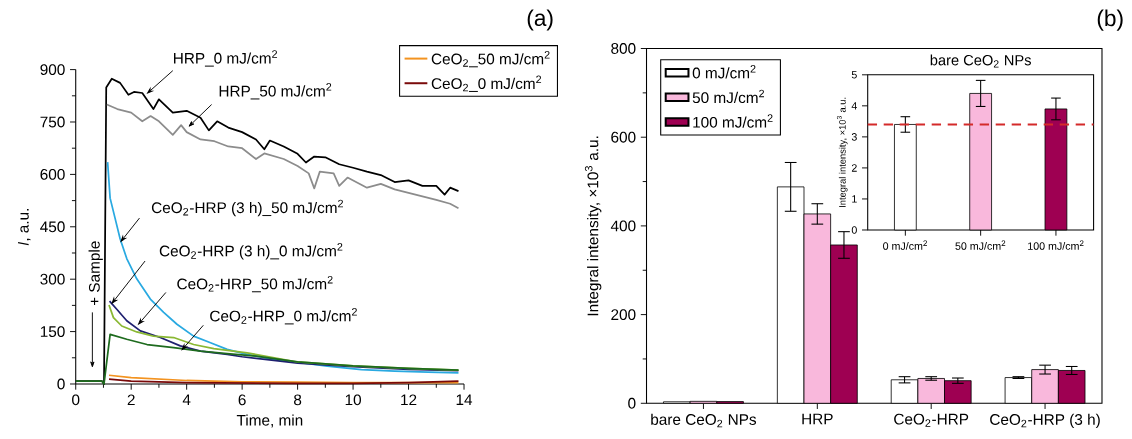 Image resolution: width=1132 pixels, height=439 pixels. What do you see at coordinates (353, 400) in the screenshot?
I see `x-tick-label: 10` at bounding box center [353, 400].